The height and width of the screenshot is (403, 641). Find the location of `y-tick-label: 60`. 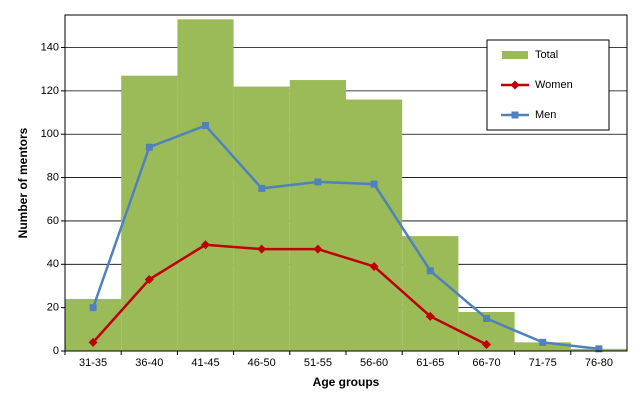

y-tick-label: 60 is located at coordinates (53, 221).